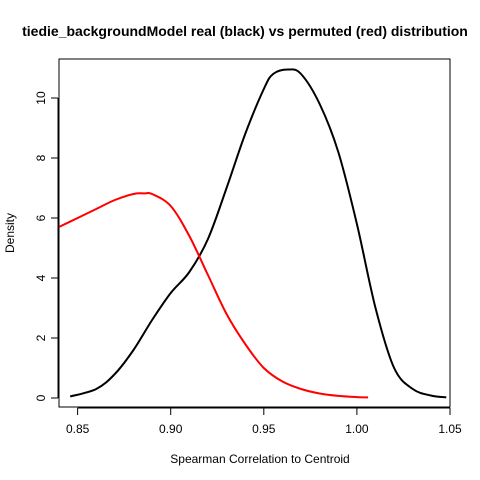 The image size is (480, 480). What do you see at coordinates (46, 246) in the screenshot?
I see `y-axis: 0 2 4 6 8 10` at bounding box center [46, 246].